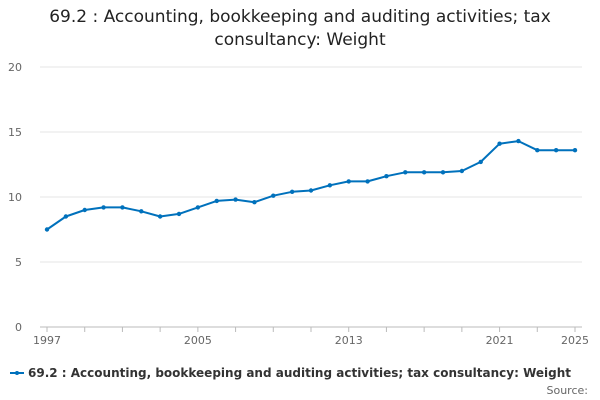 The width and height of the screenshot is (600, 400). What do you see at coordinates (15, 67) in the screenshot?
I see `y-tick-label: 20` at bounding box center [15, 67].